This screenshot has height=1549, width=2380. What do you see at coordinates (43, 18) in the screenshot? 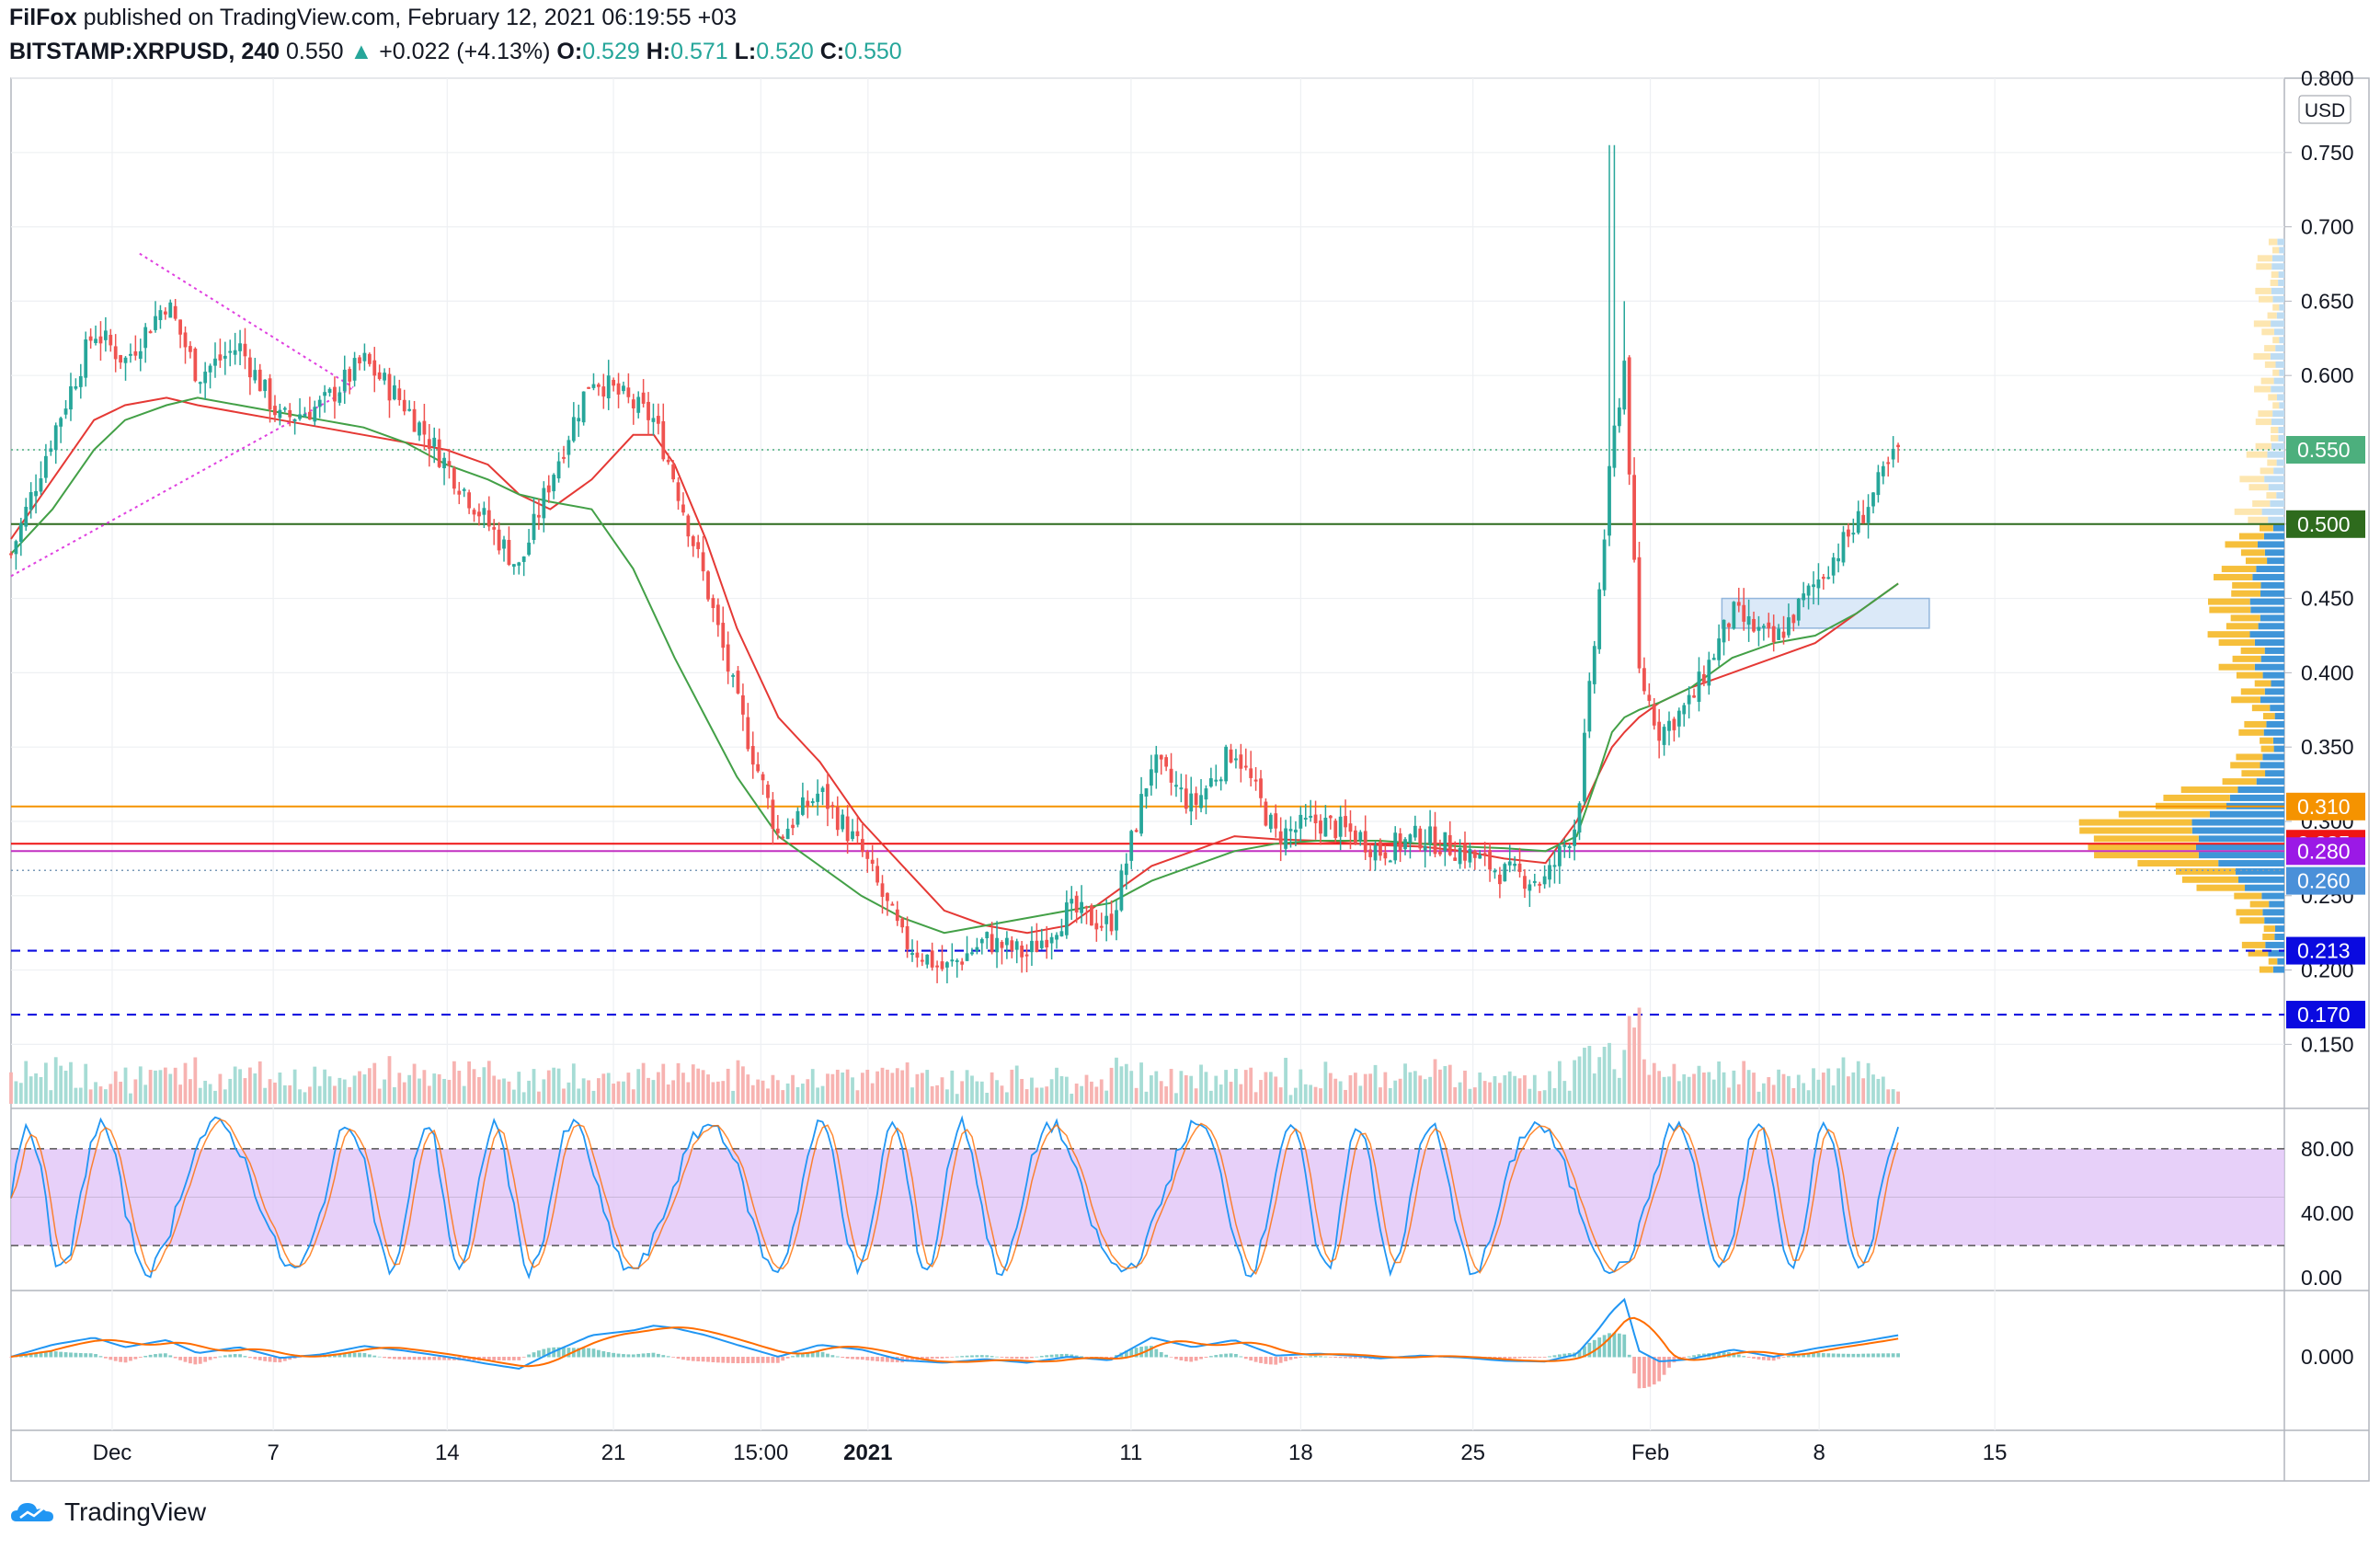
I see `author-name: FilFox` at bounding box center [43, 18].